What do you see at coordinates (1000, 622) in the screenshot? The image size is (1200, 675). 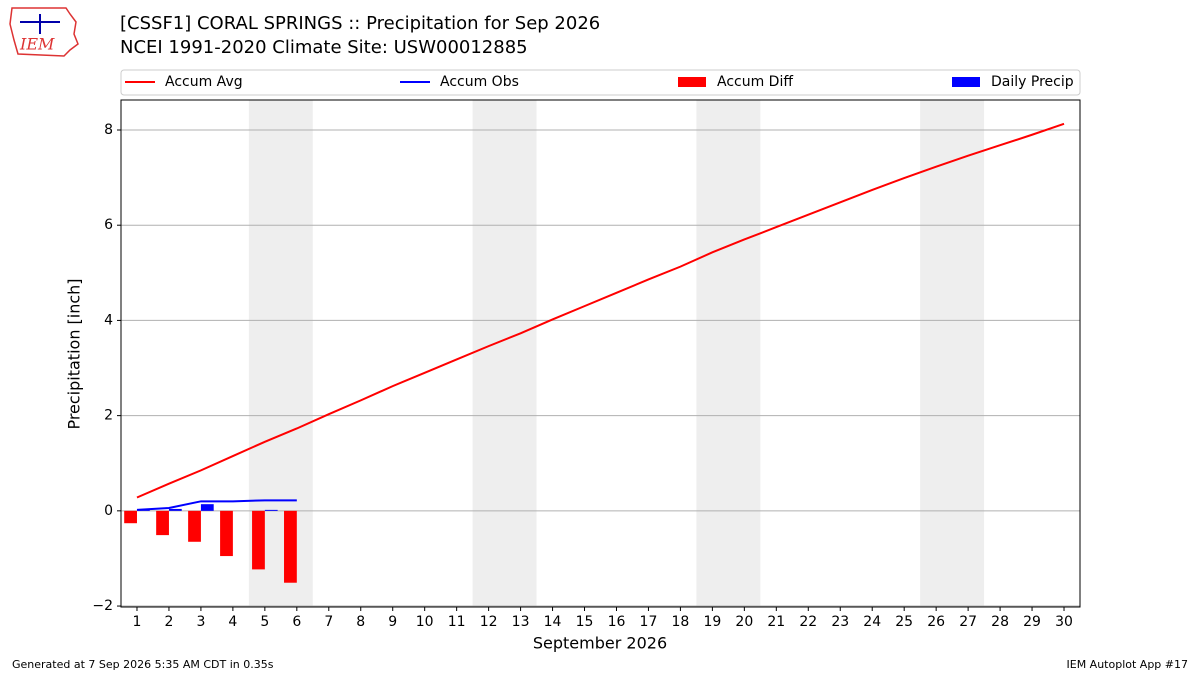 I see `x-tick-label: 28` at bounding box center [1000, 622].